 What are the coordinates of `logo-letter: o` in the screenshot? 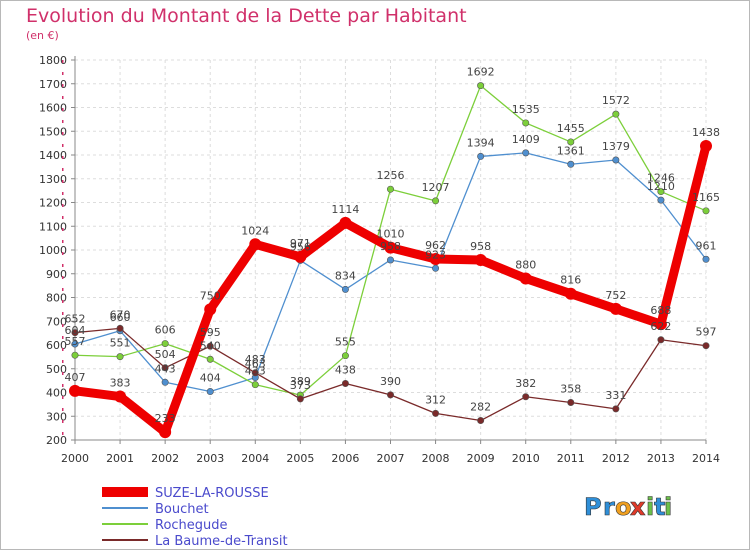 It's located at (623, 507).